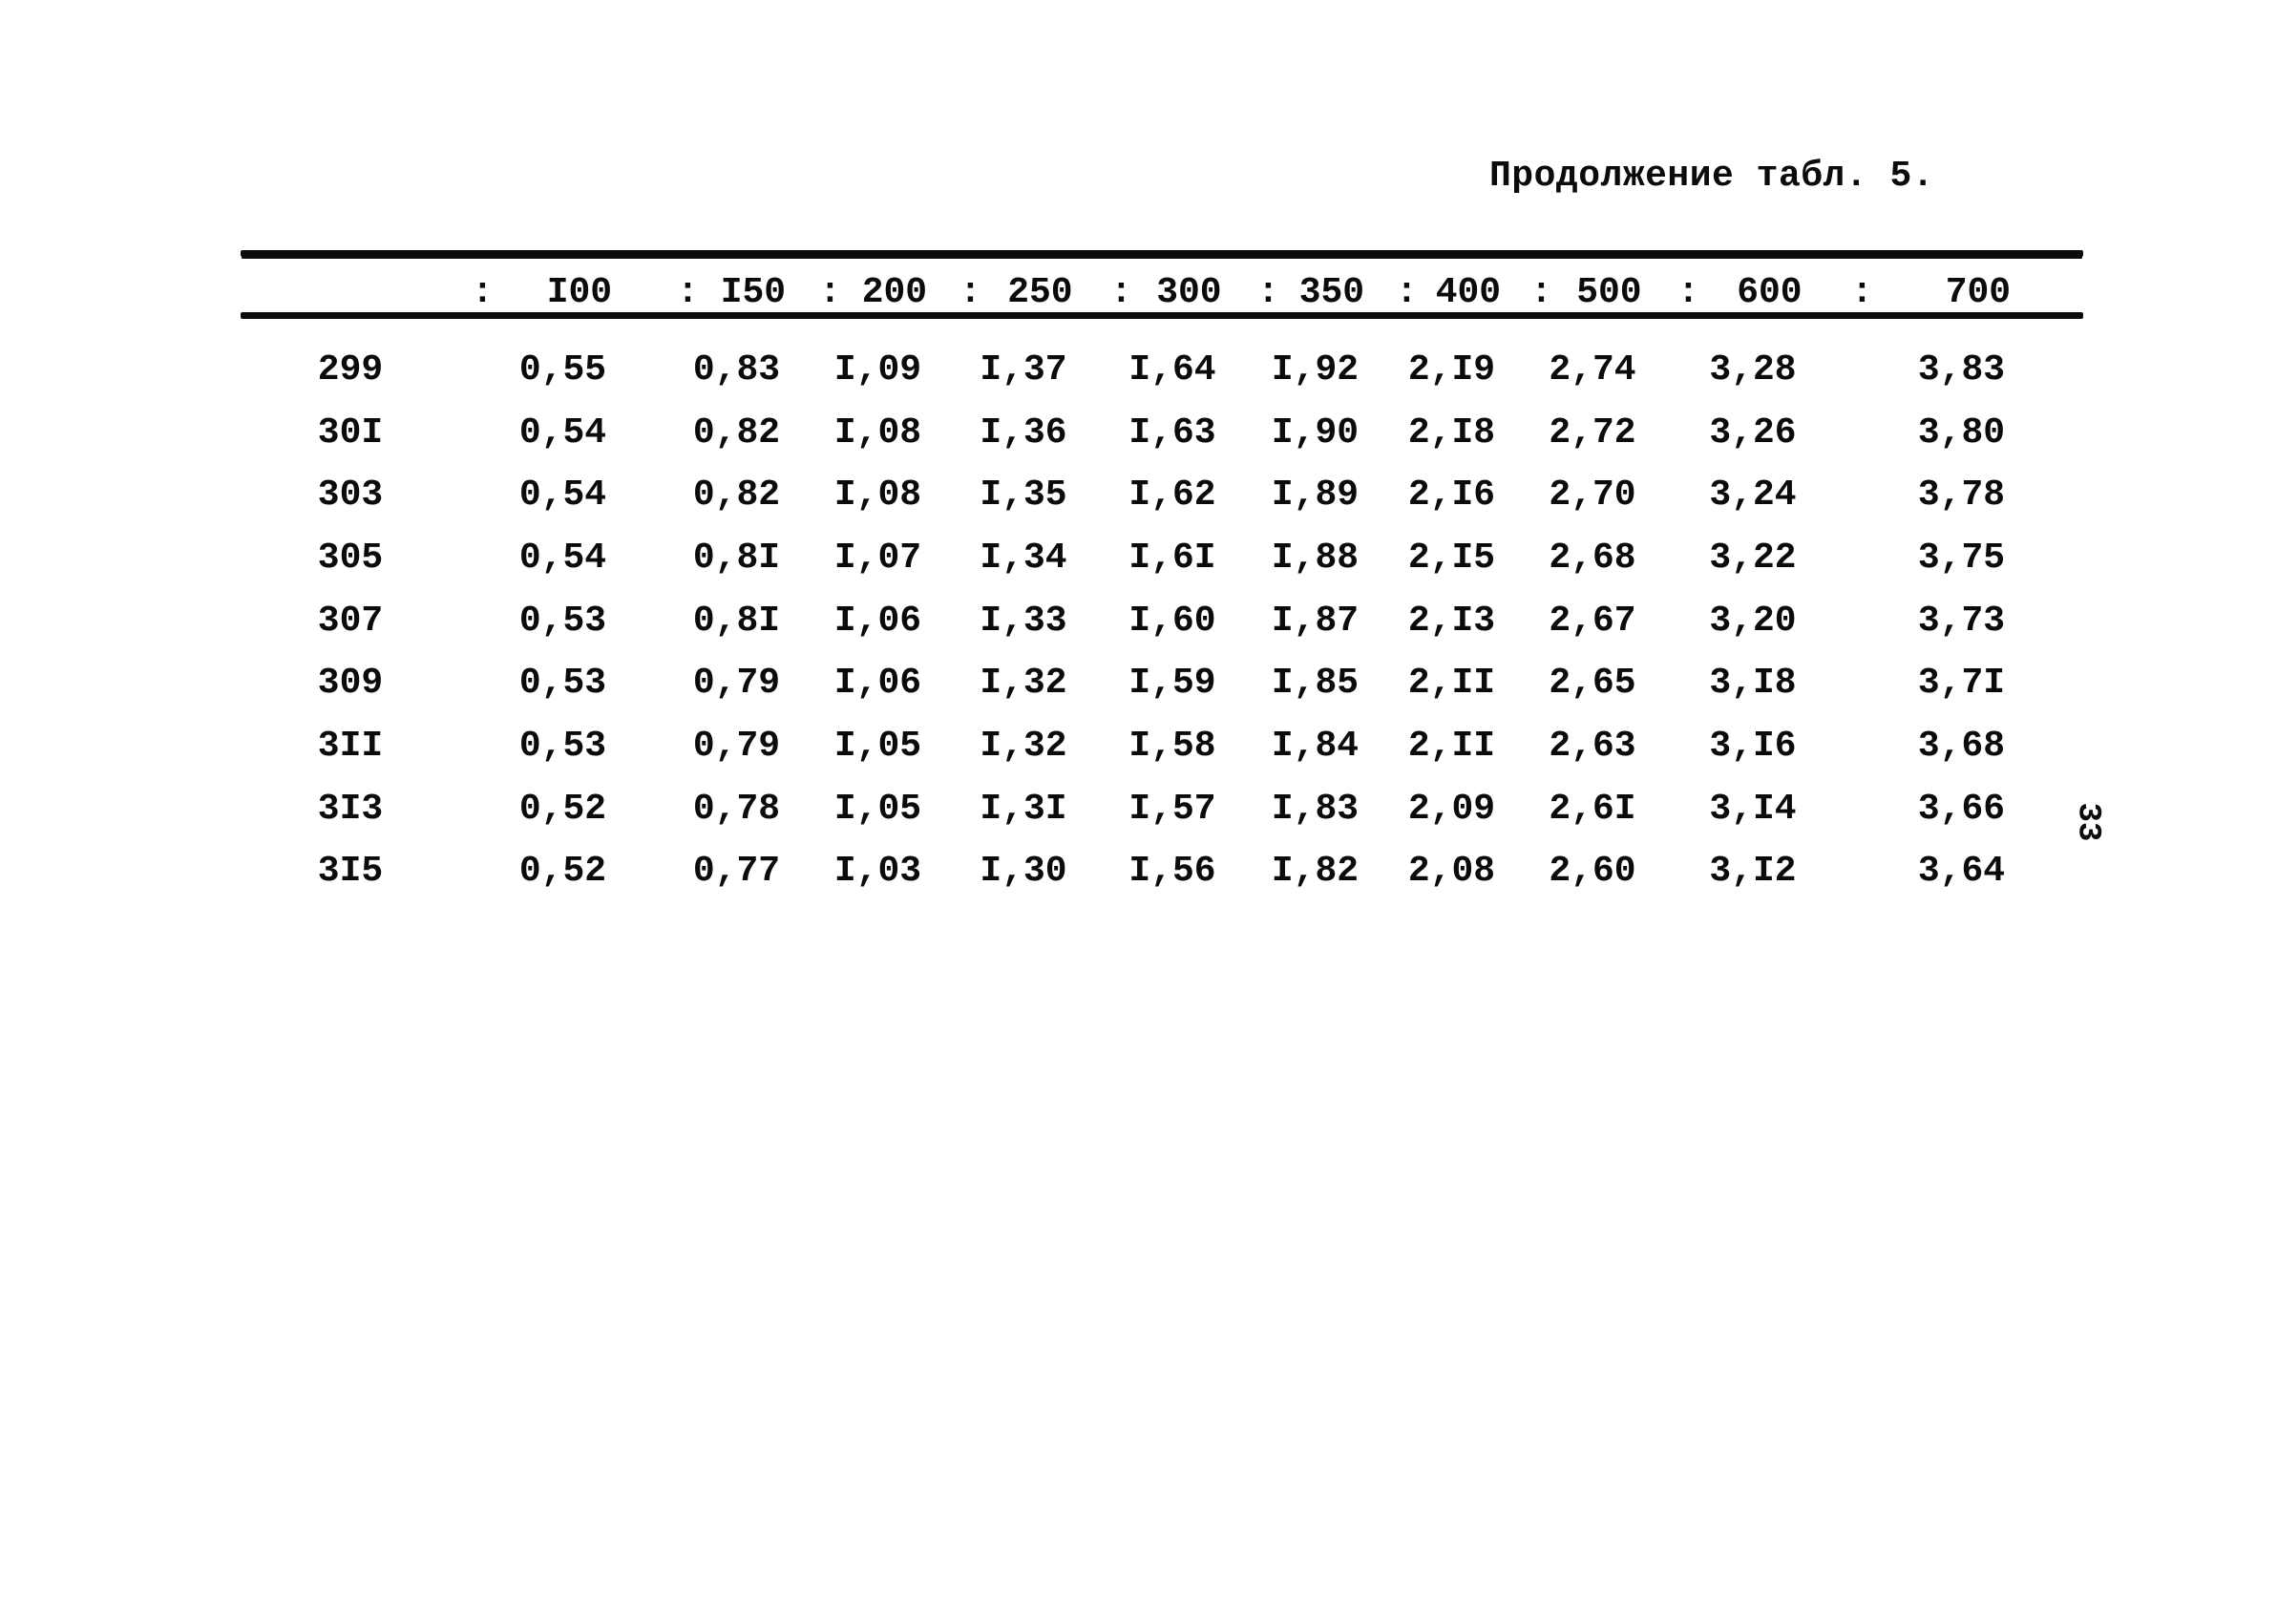 The image size is (2277, 1624). Describe the element at coordinates (1770, 292) in the screenshot. I see `column-header-label: 600` at that location.